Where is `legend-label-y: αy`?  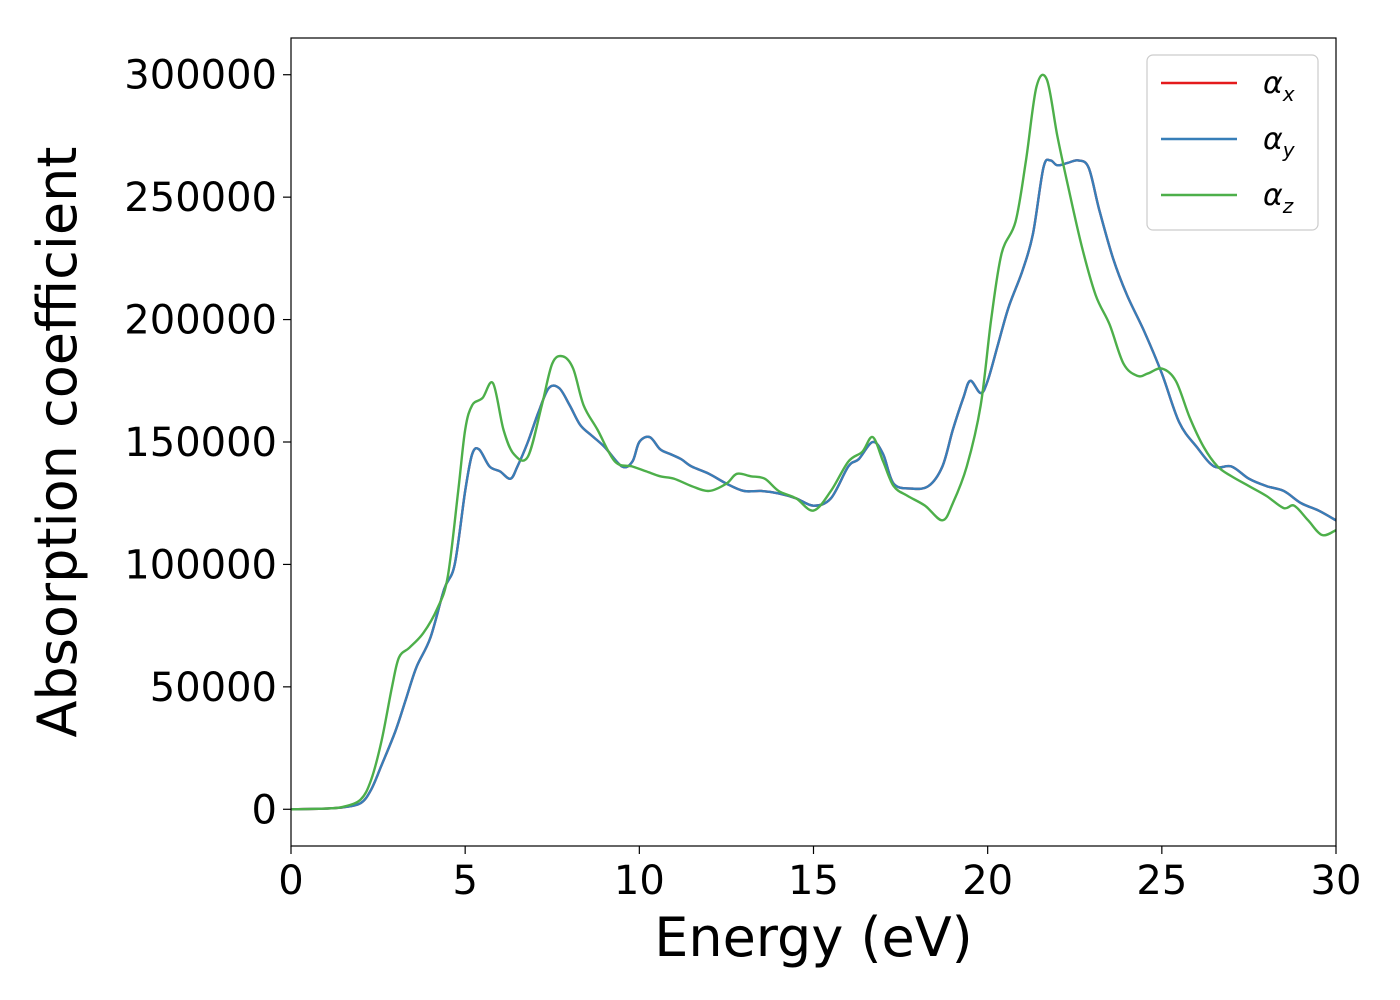
legend-label-y: αy is located at coordinates (1279, 142).